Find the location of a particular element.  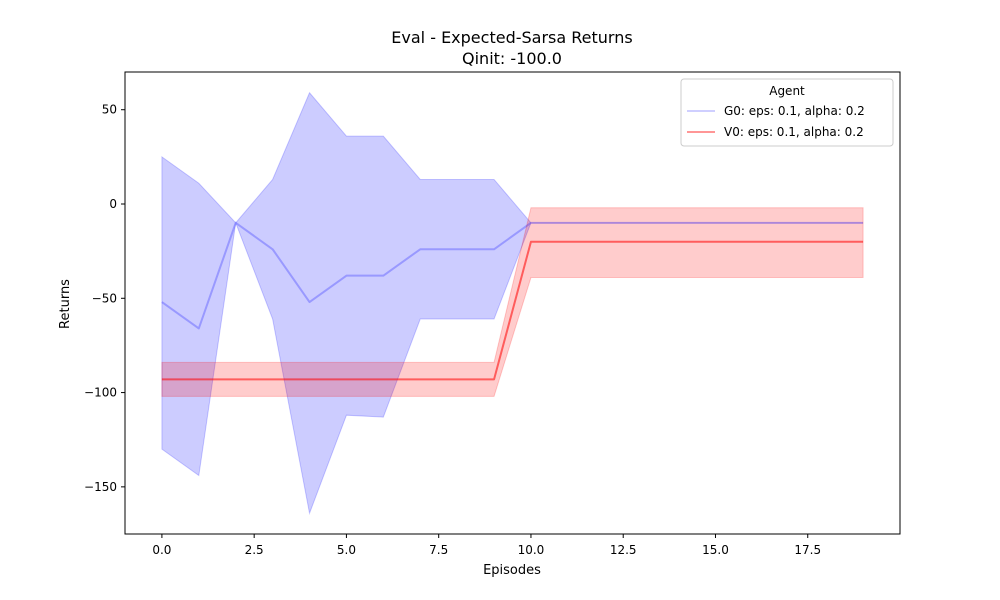

x-tick-label: 0.0 is located at coordinates (161, 550).